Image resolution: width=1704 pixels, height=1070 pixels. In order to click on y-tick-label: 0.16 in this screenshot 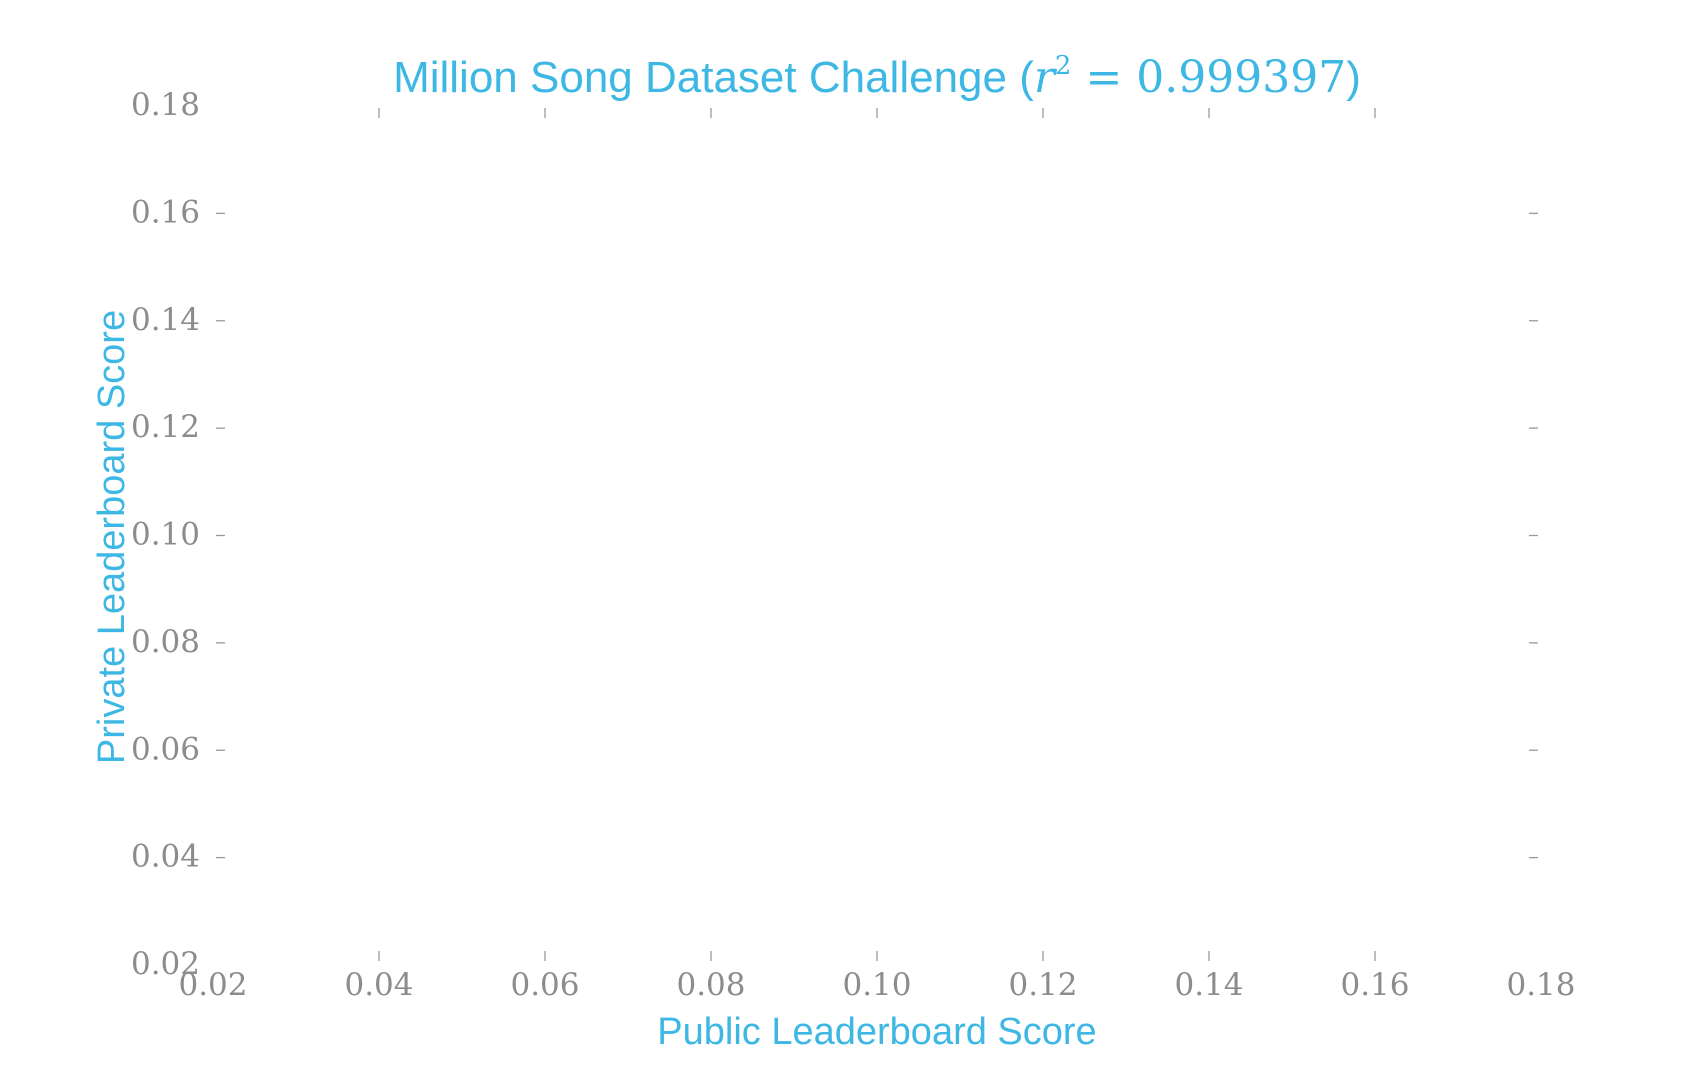, I will do `click(165, 212)`.